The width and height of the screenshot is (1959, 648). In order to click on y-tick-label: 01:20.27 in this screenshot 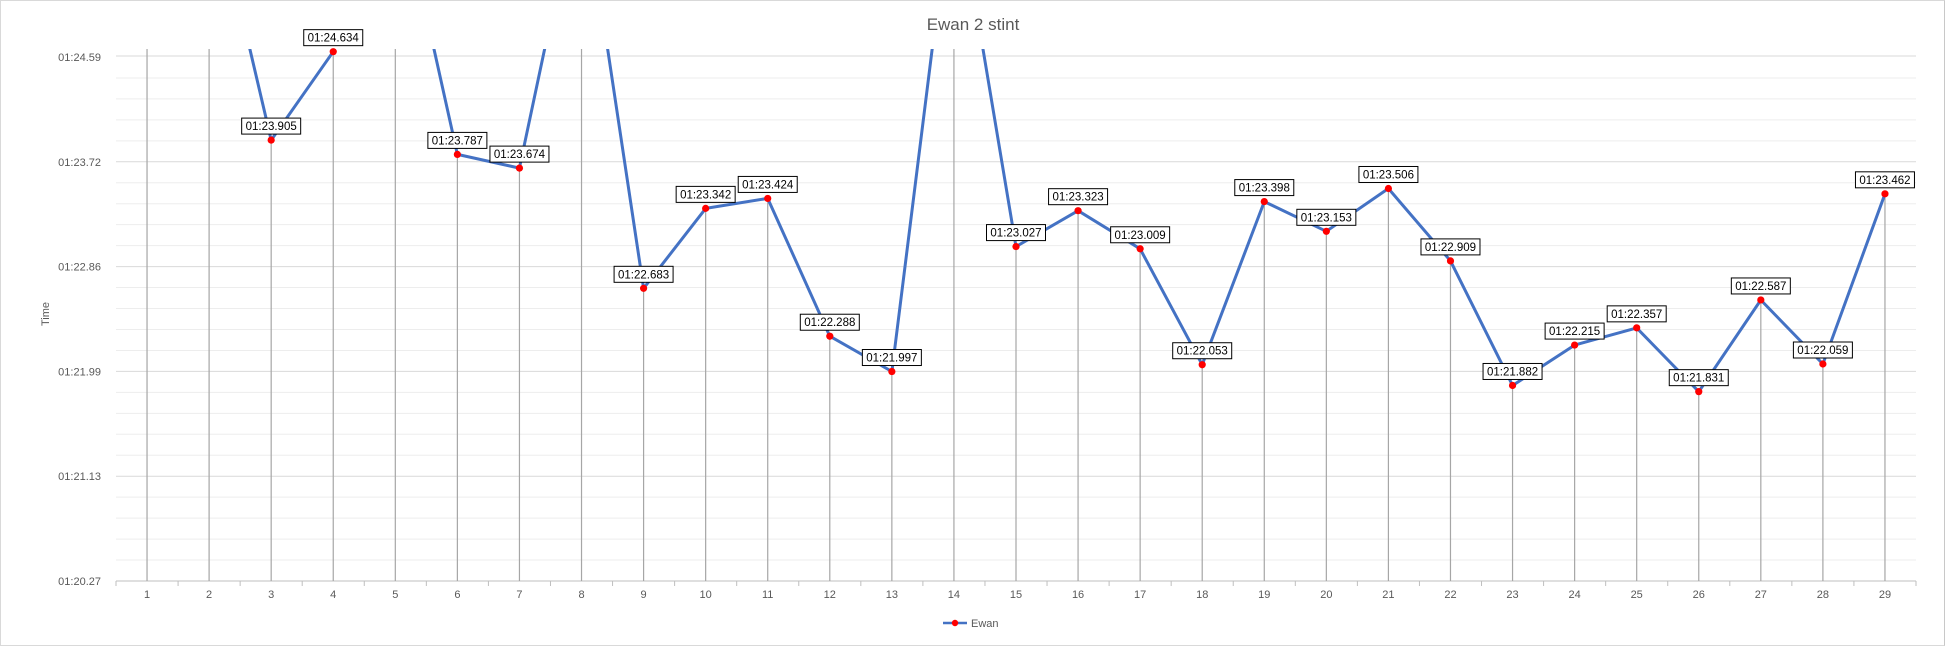, I will do `click(79, 582)`.